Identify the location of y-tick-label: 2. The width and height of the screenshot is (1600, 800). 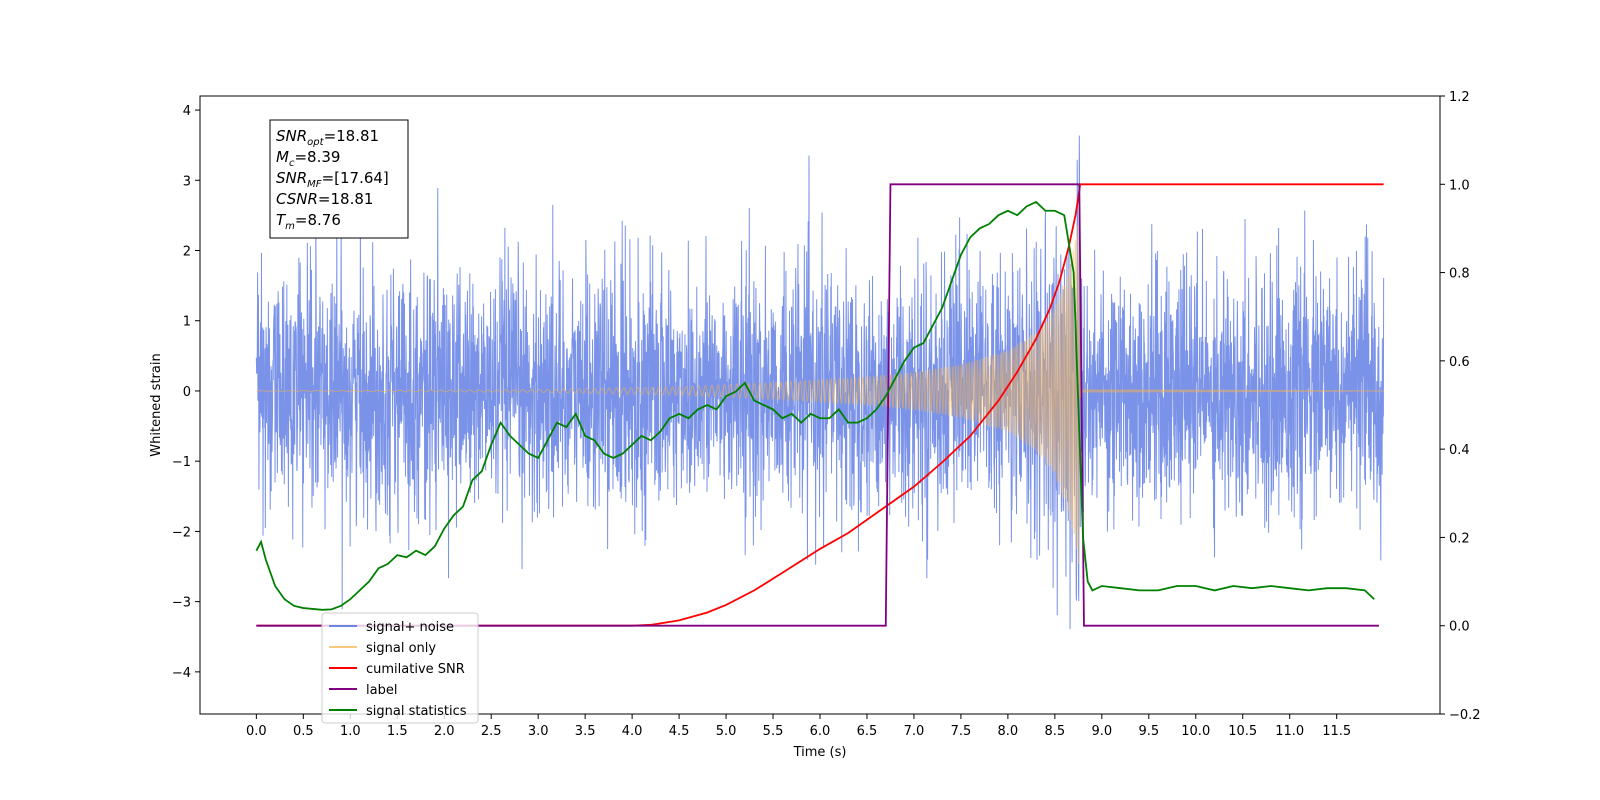
(187, 252).